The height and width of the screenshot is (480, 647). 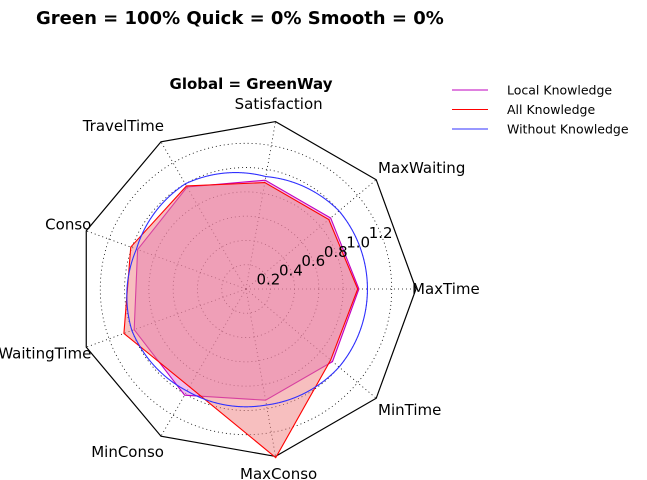 What do you see at coordinates (336, 252) in the screenshot?
I see `radial-tick-label-3: 0.8` at bounding box center [336, 252].